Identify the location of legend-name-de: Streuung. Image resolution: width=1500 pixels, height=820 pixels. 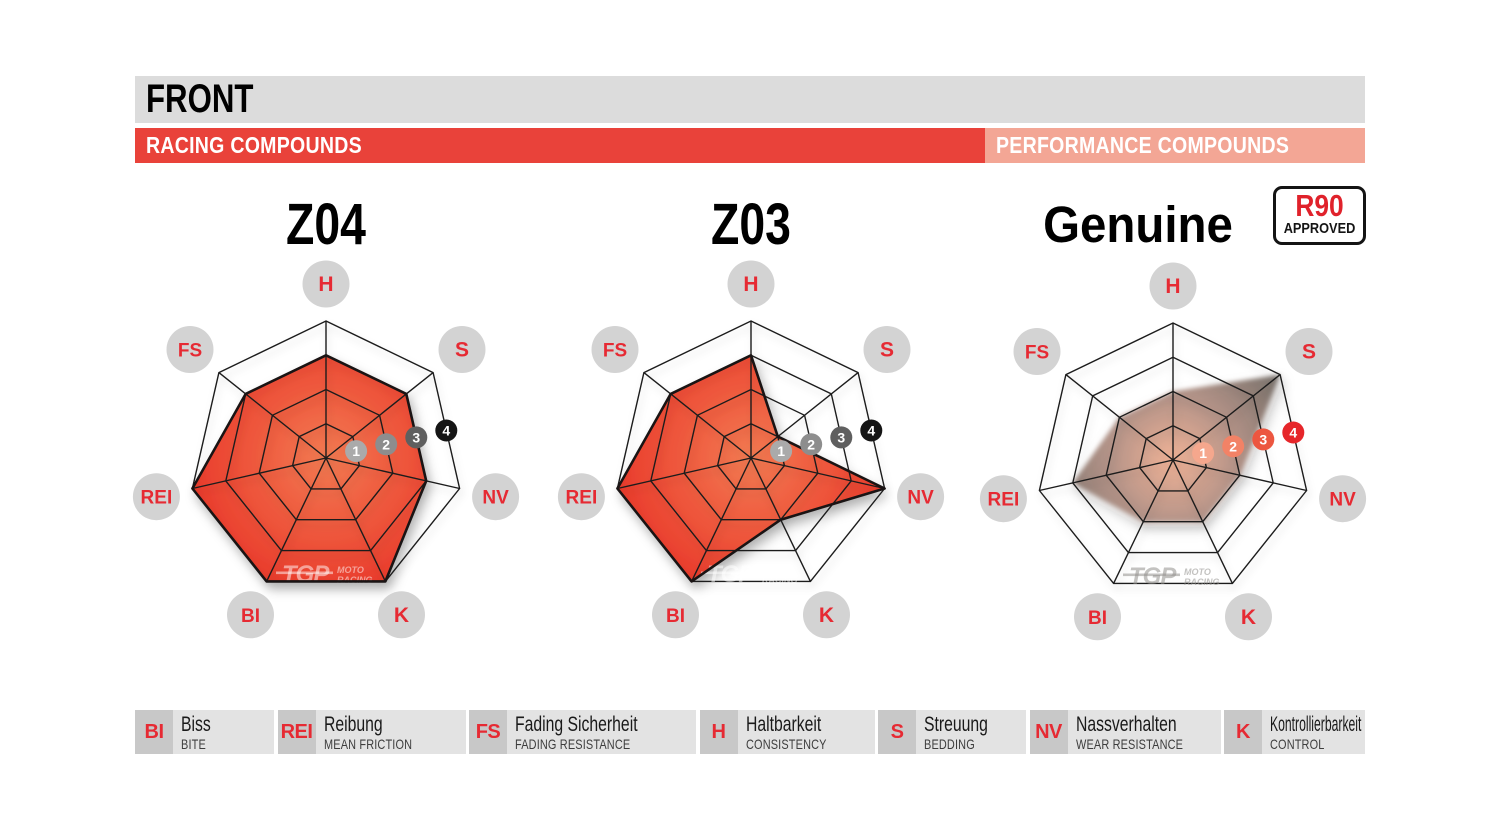
(956, 724).